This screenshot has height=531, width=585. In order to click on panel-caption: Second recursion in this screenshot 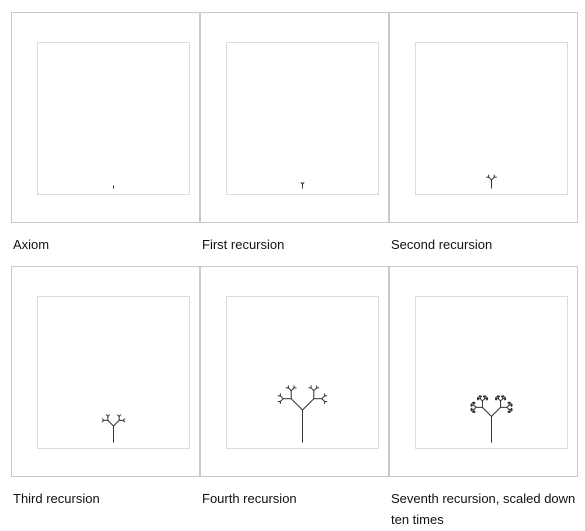, I will do `click(442, 244)`.